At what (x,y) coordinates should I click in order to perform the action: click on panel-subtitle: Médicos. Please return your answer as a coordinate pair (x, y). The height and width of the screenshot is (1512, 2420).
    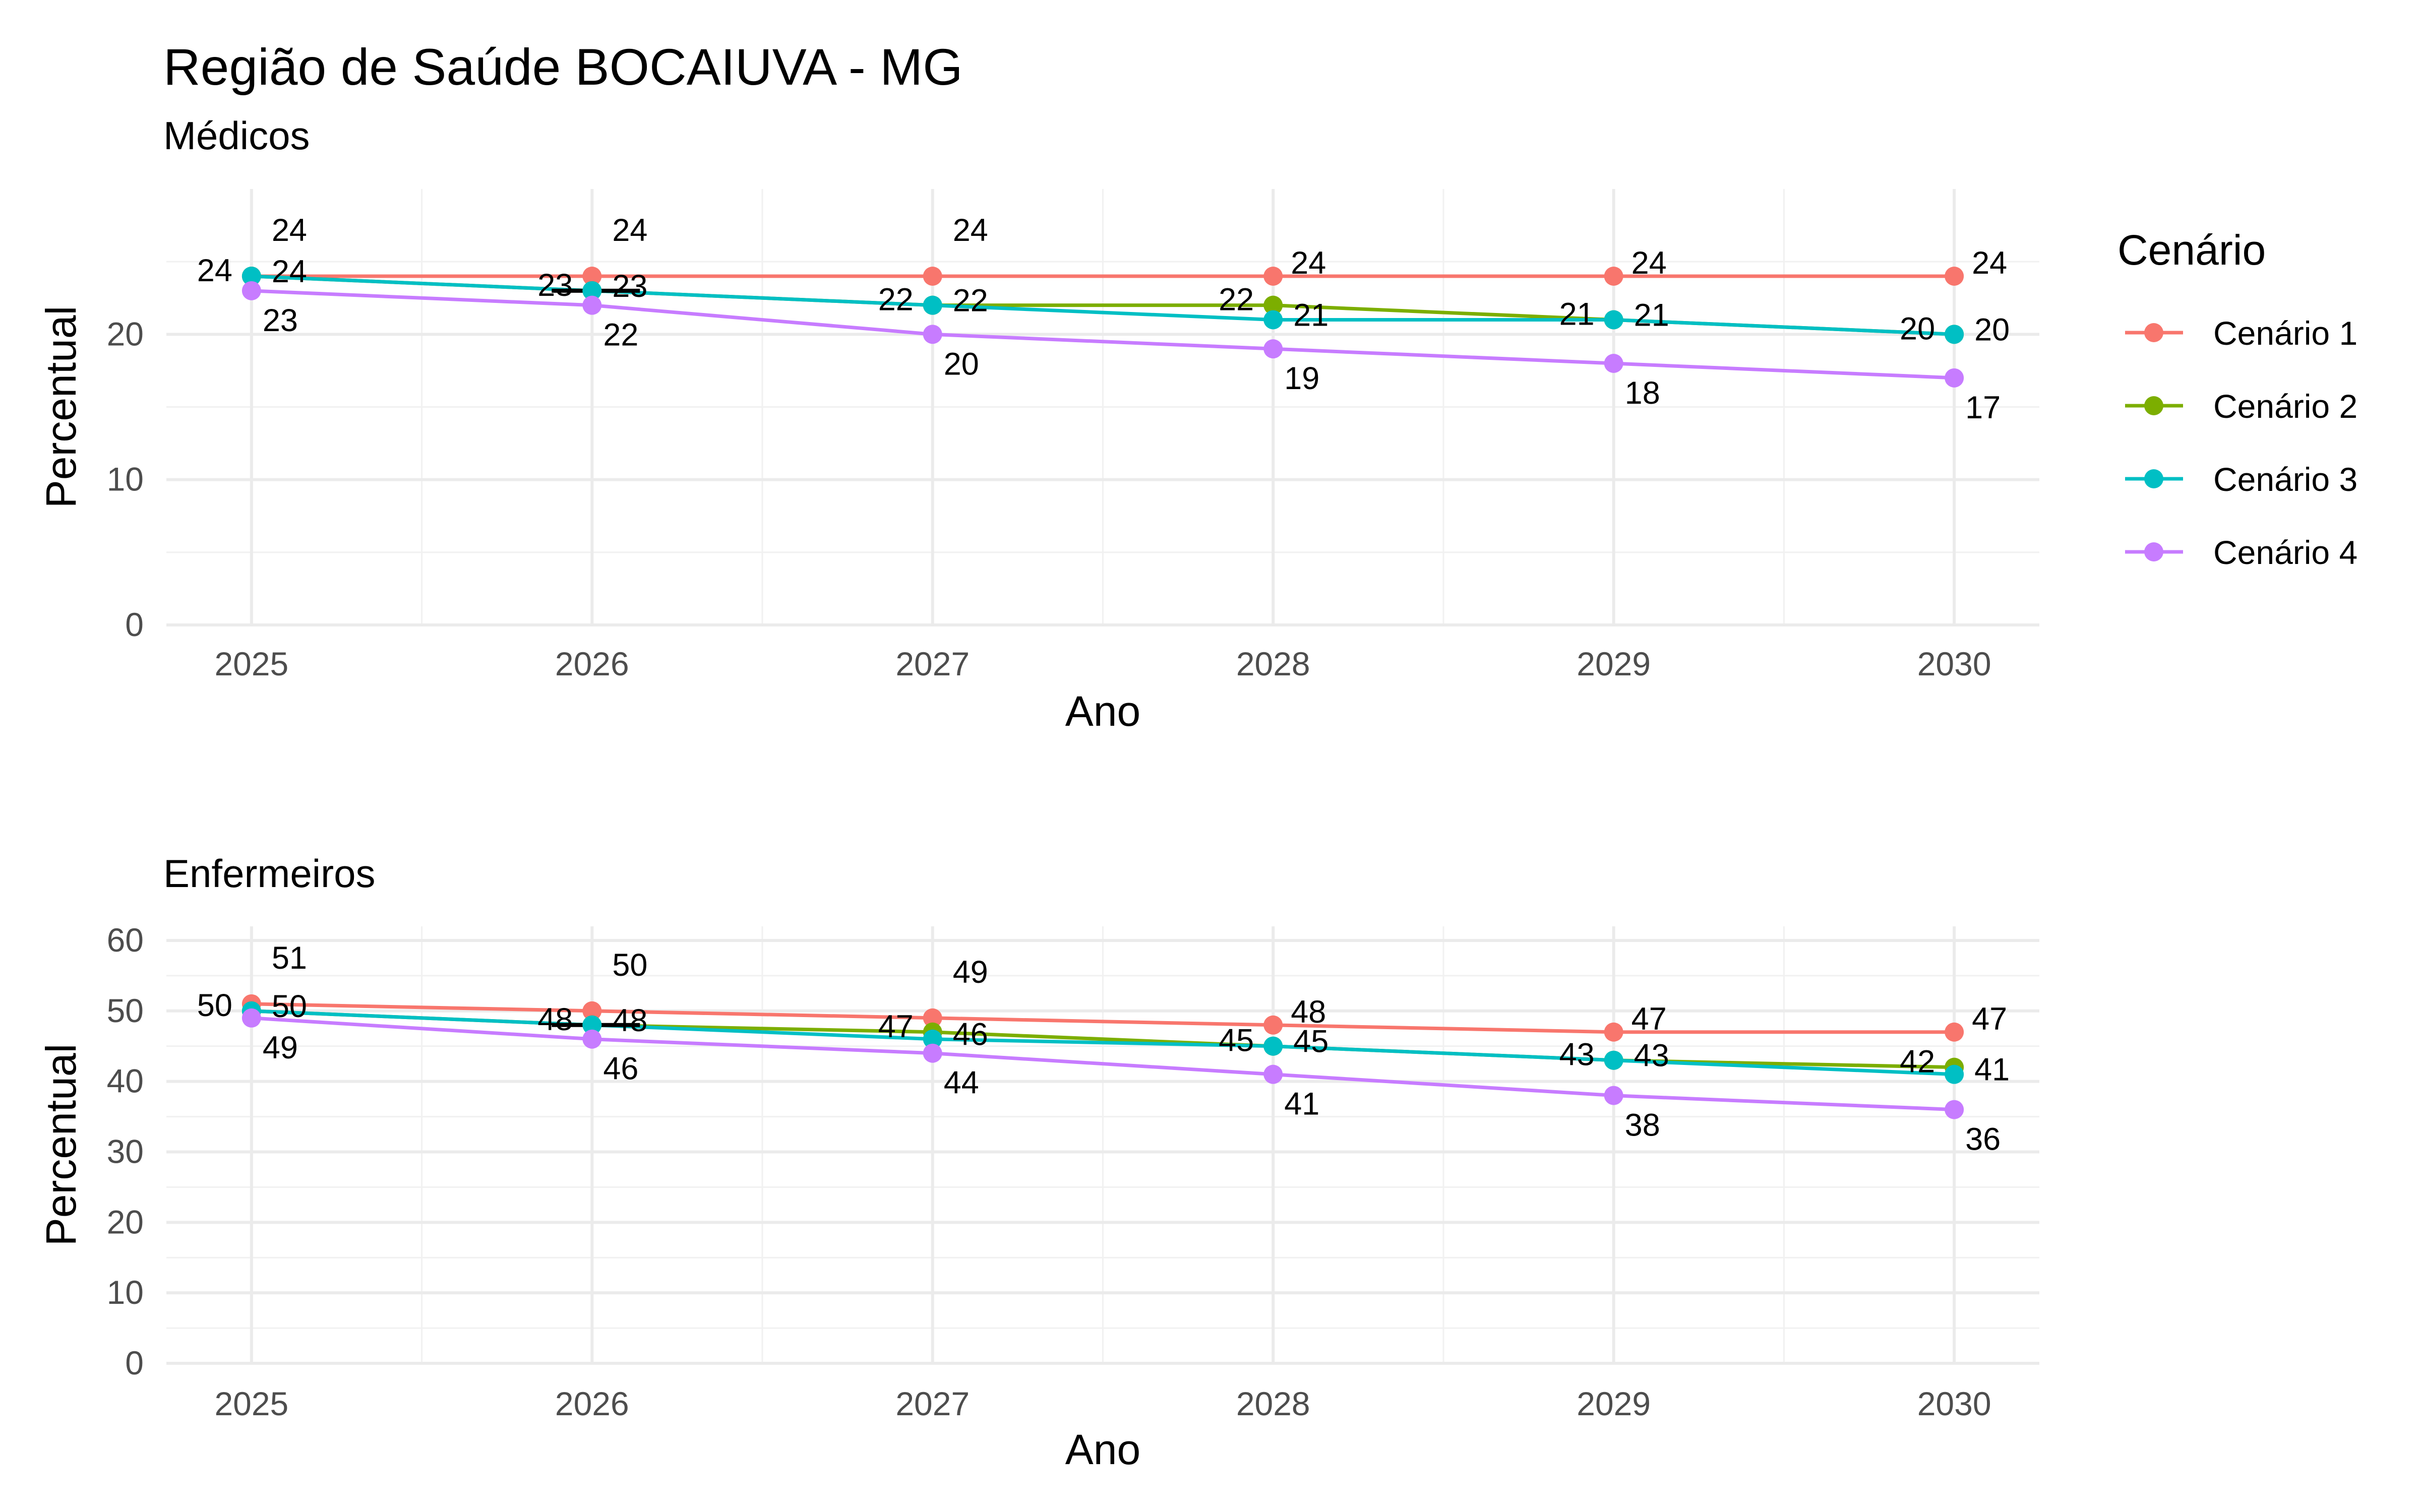
    Looking at the image, I should click on (236, 136).